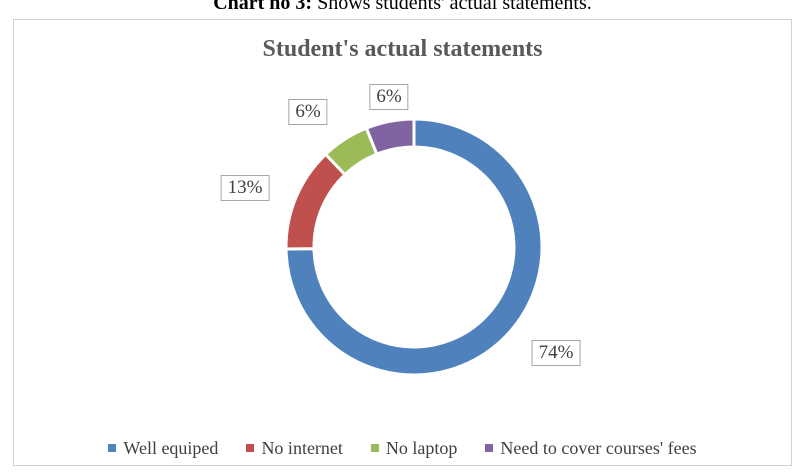 This screenshot has height=472, width=805. What do you see at coordinates (390, 137) in the screenshot?
I see `donut-slice-need-to-cover-courses-fees` at bounding box center [390, 137].